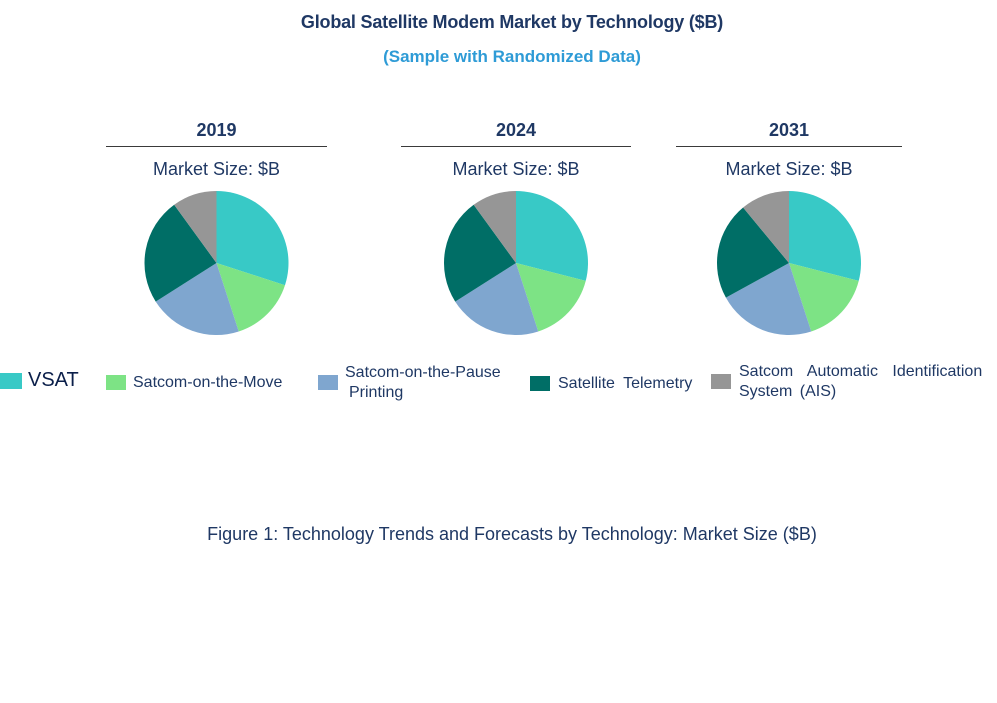 The image size is (997, 703). Describe the element at coordinates (423, 372) in the screenshot. I see `legend-label-satcom-pause-line1: Satcom-on-the-Pause` at that location.